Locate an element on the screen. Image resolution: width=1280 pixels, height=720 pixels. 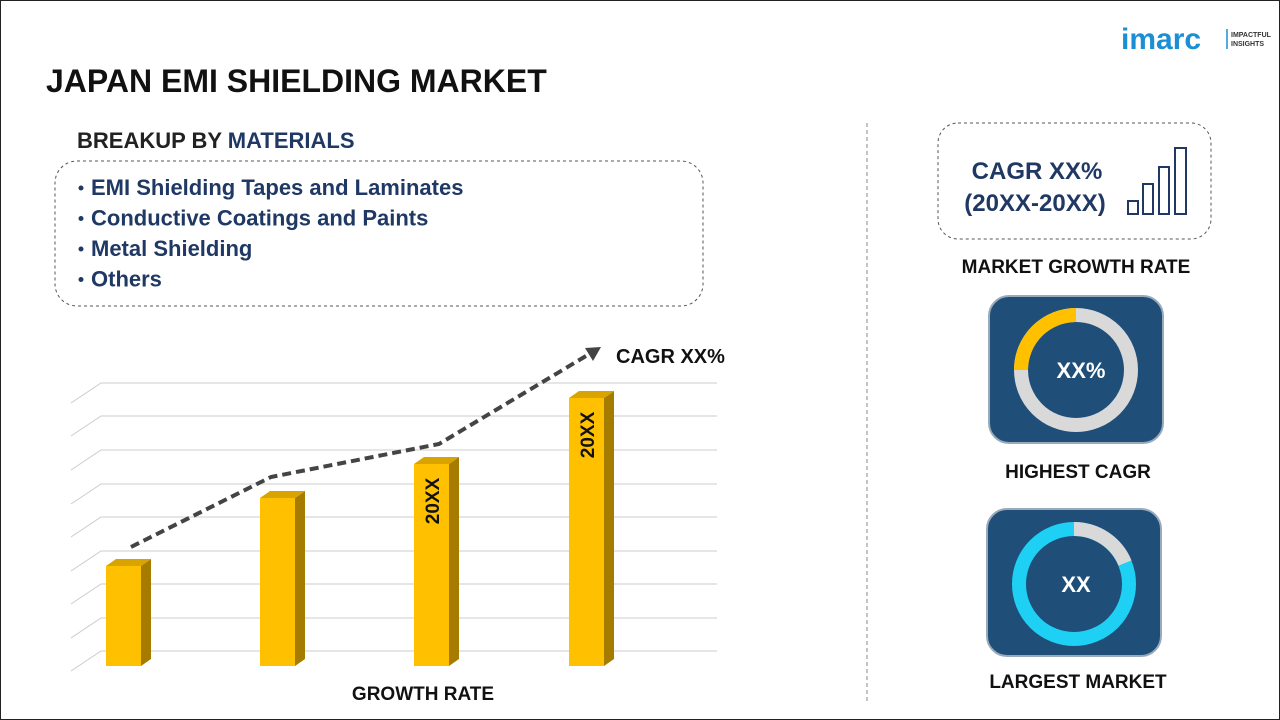
donut-track is located at coordinates (1102, 543).